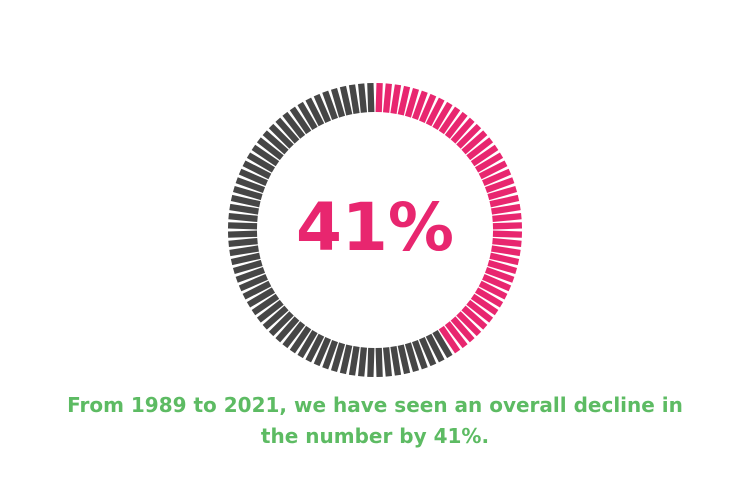  I want to click on center-label: 41%, so click(375, 227).